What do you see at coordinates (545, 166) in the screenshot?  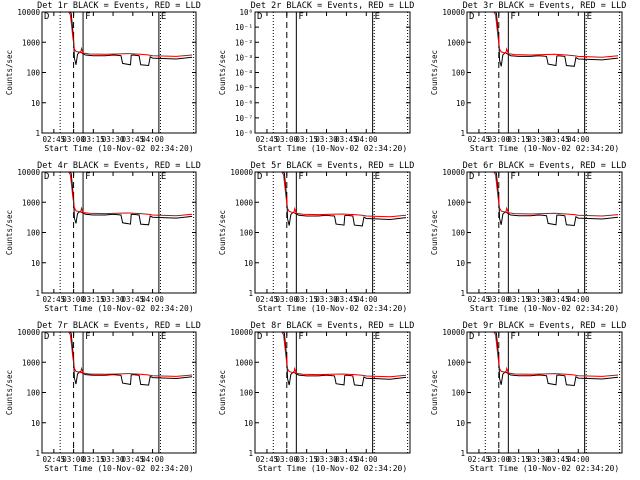 I see `panel-title: Det 6r BLACK = Events, RED = LLD` at bounding box center [545, 166].